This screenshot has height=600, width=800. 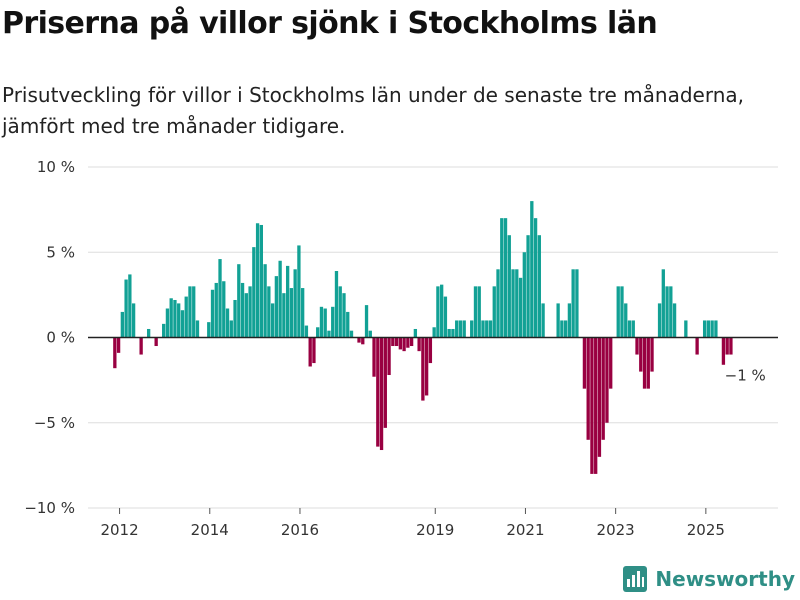 I want to click on x-tick-label: 2023, so click(x=616, y=530).